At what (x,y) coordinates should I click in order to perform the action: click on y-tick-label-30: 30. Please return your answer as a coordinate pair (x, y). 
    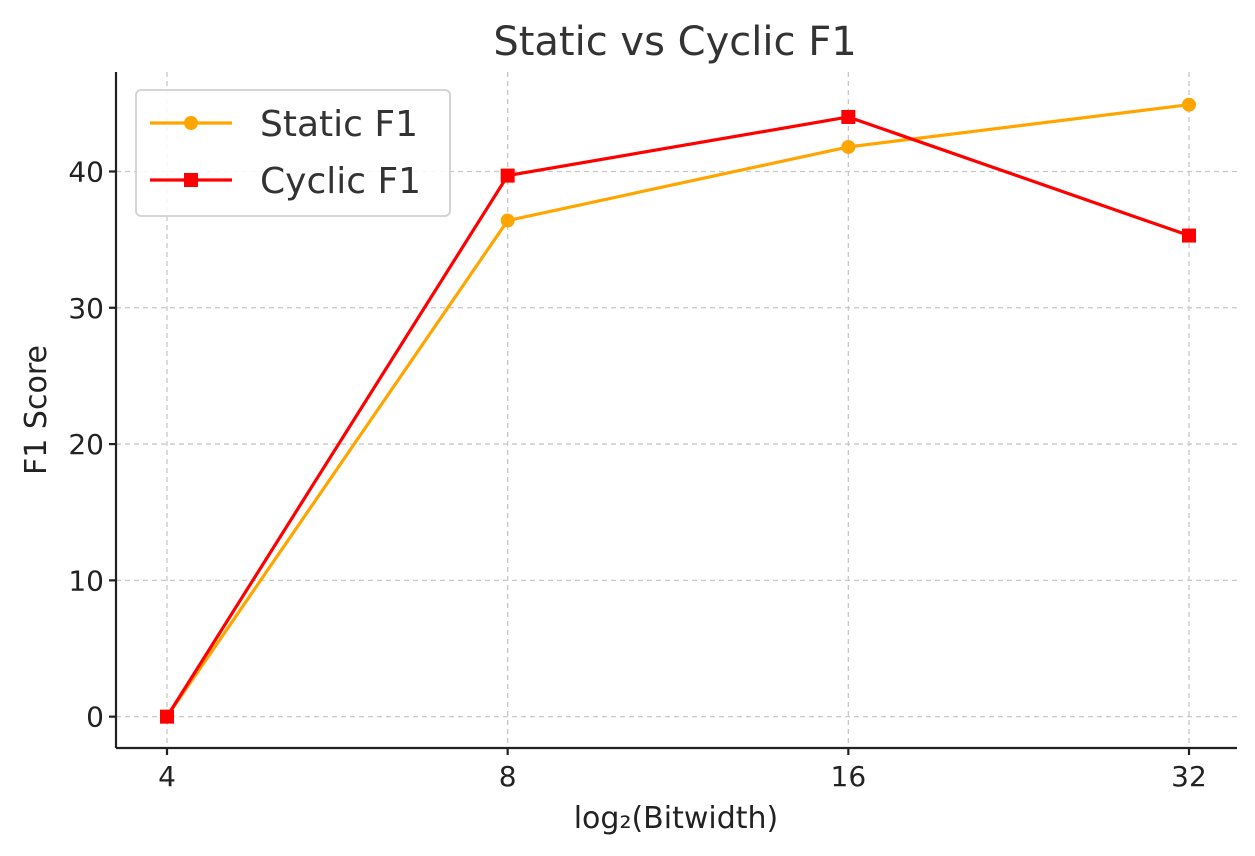
    Looking at the image, I should click on (86, 308).